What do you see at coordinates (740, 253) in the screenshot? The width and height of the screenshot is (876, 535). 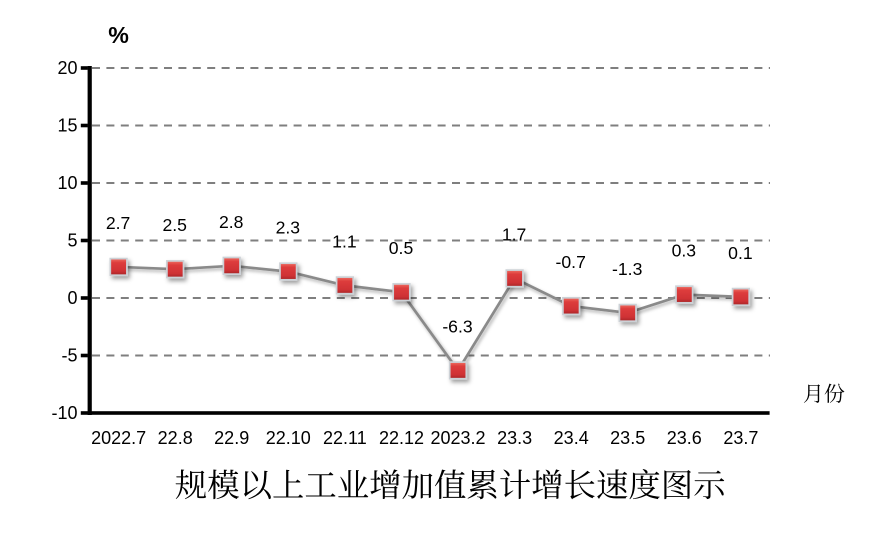 I see `svg-text: 0.1` at bounding box center [740, 253].